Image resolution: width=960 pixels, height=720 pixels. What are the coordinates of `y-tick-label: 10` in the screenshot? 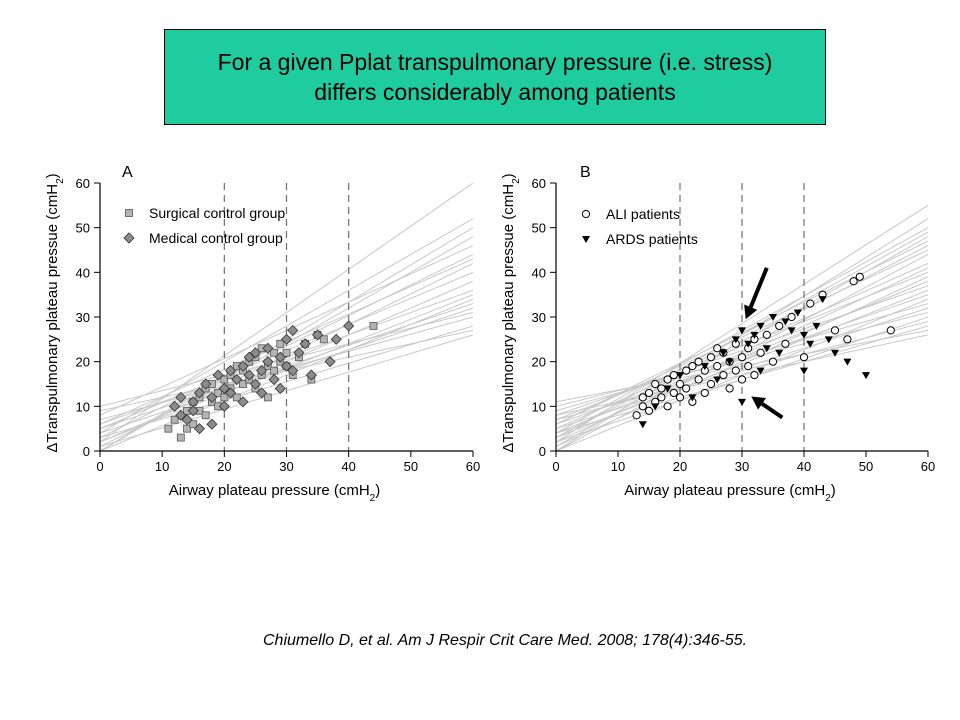 It's located at (83, 406).